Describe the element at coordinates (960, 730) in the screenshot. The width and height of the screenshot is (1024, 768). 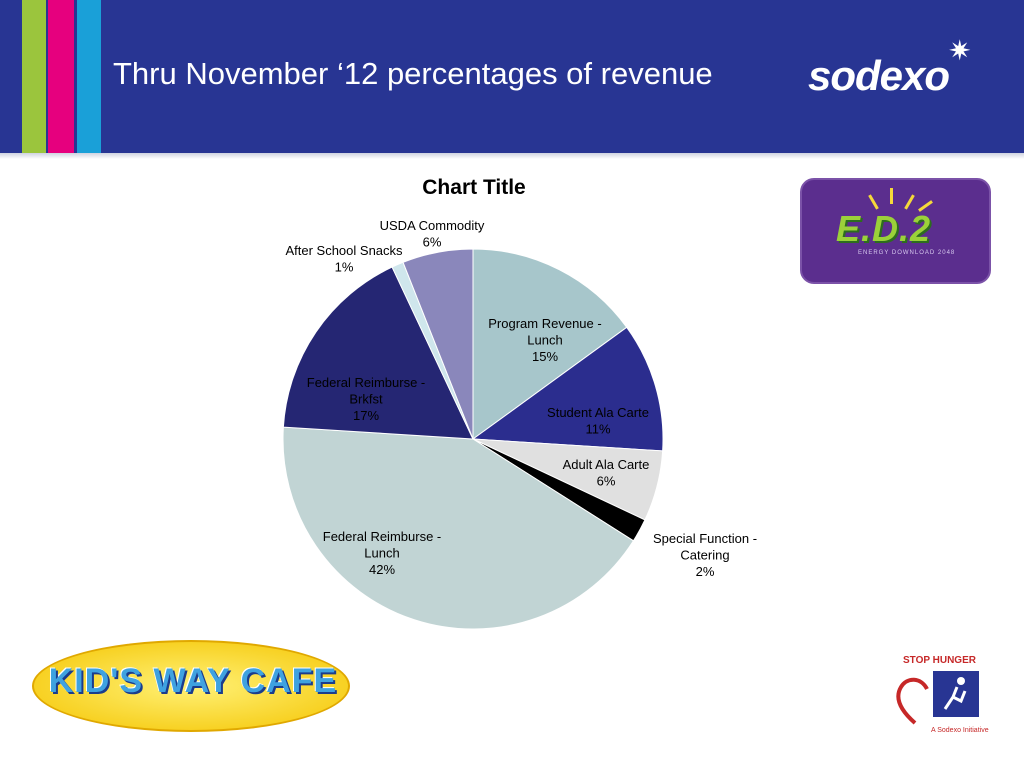
I see `stop-hunger-tagline: A Sodexo Initiative` at that location.